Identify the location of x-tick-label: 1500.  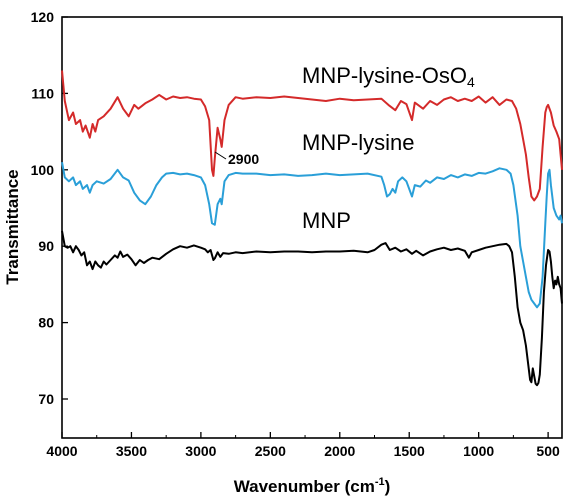
(409, 451).